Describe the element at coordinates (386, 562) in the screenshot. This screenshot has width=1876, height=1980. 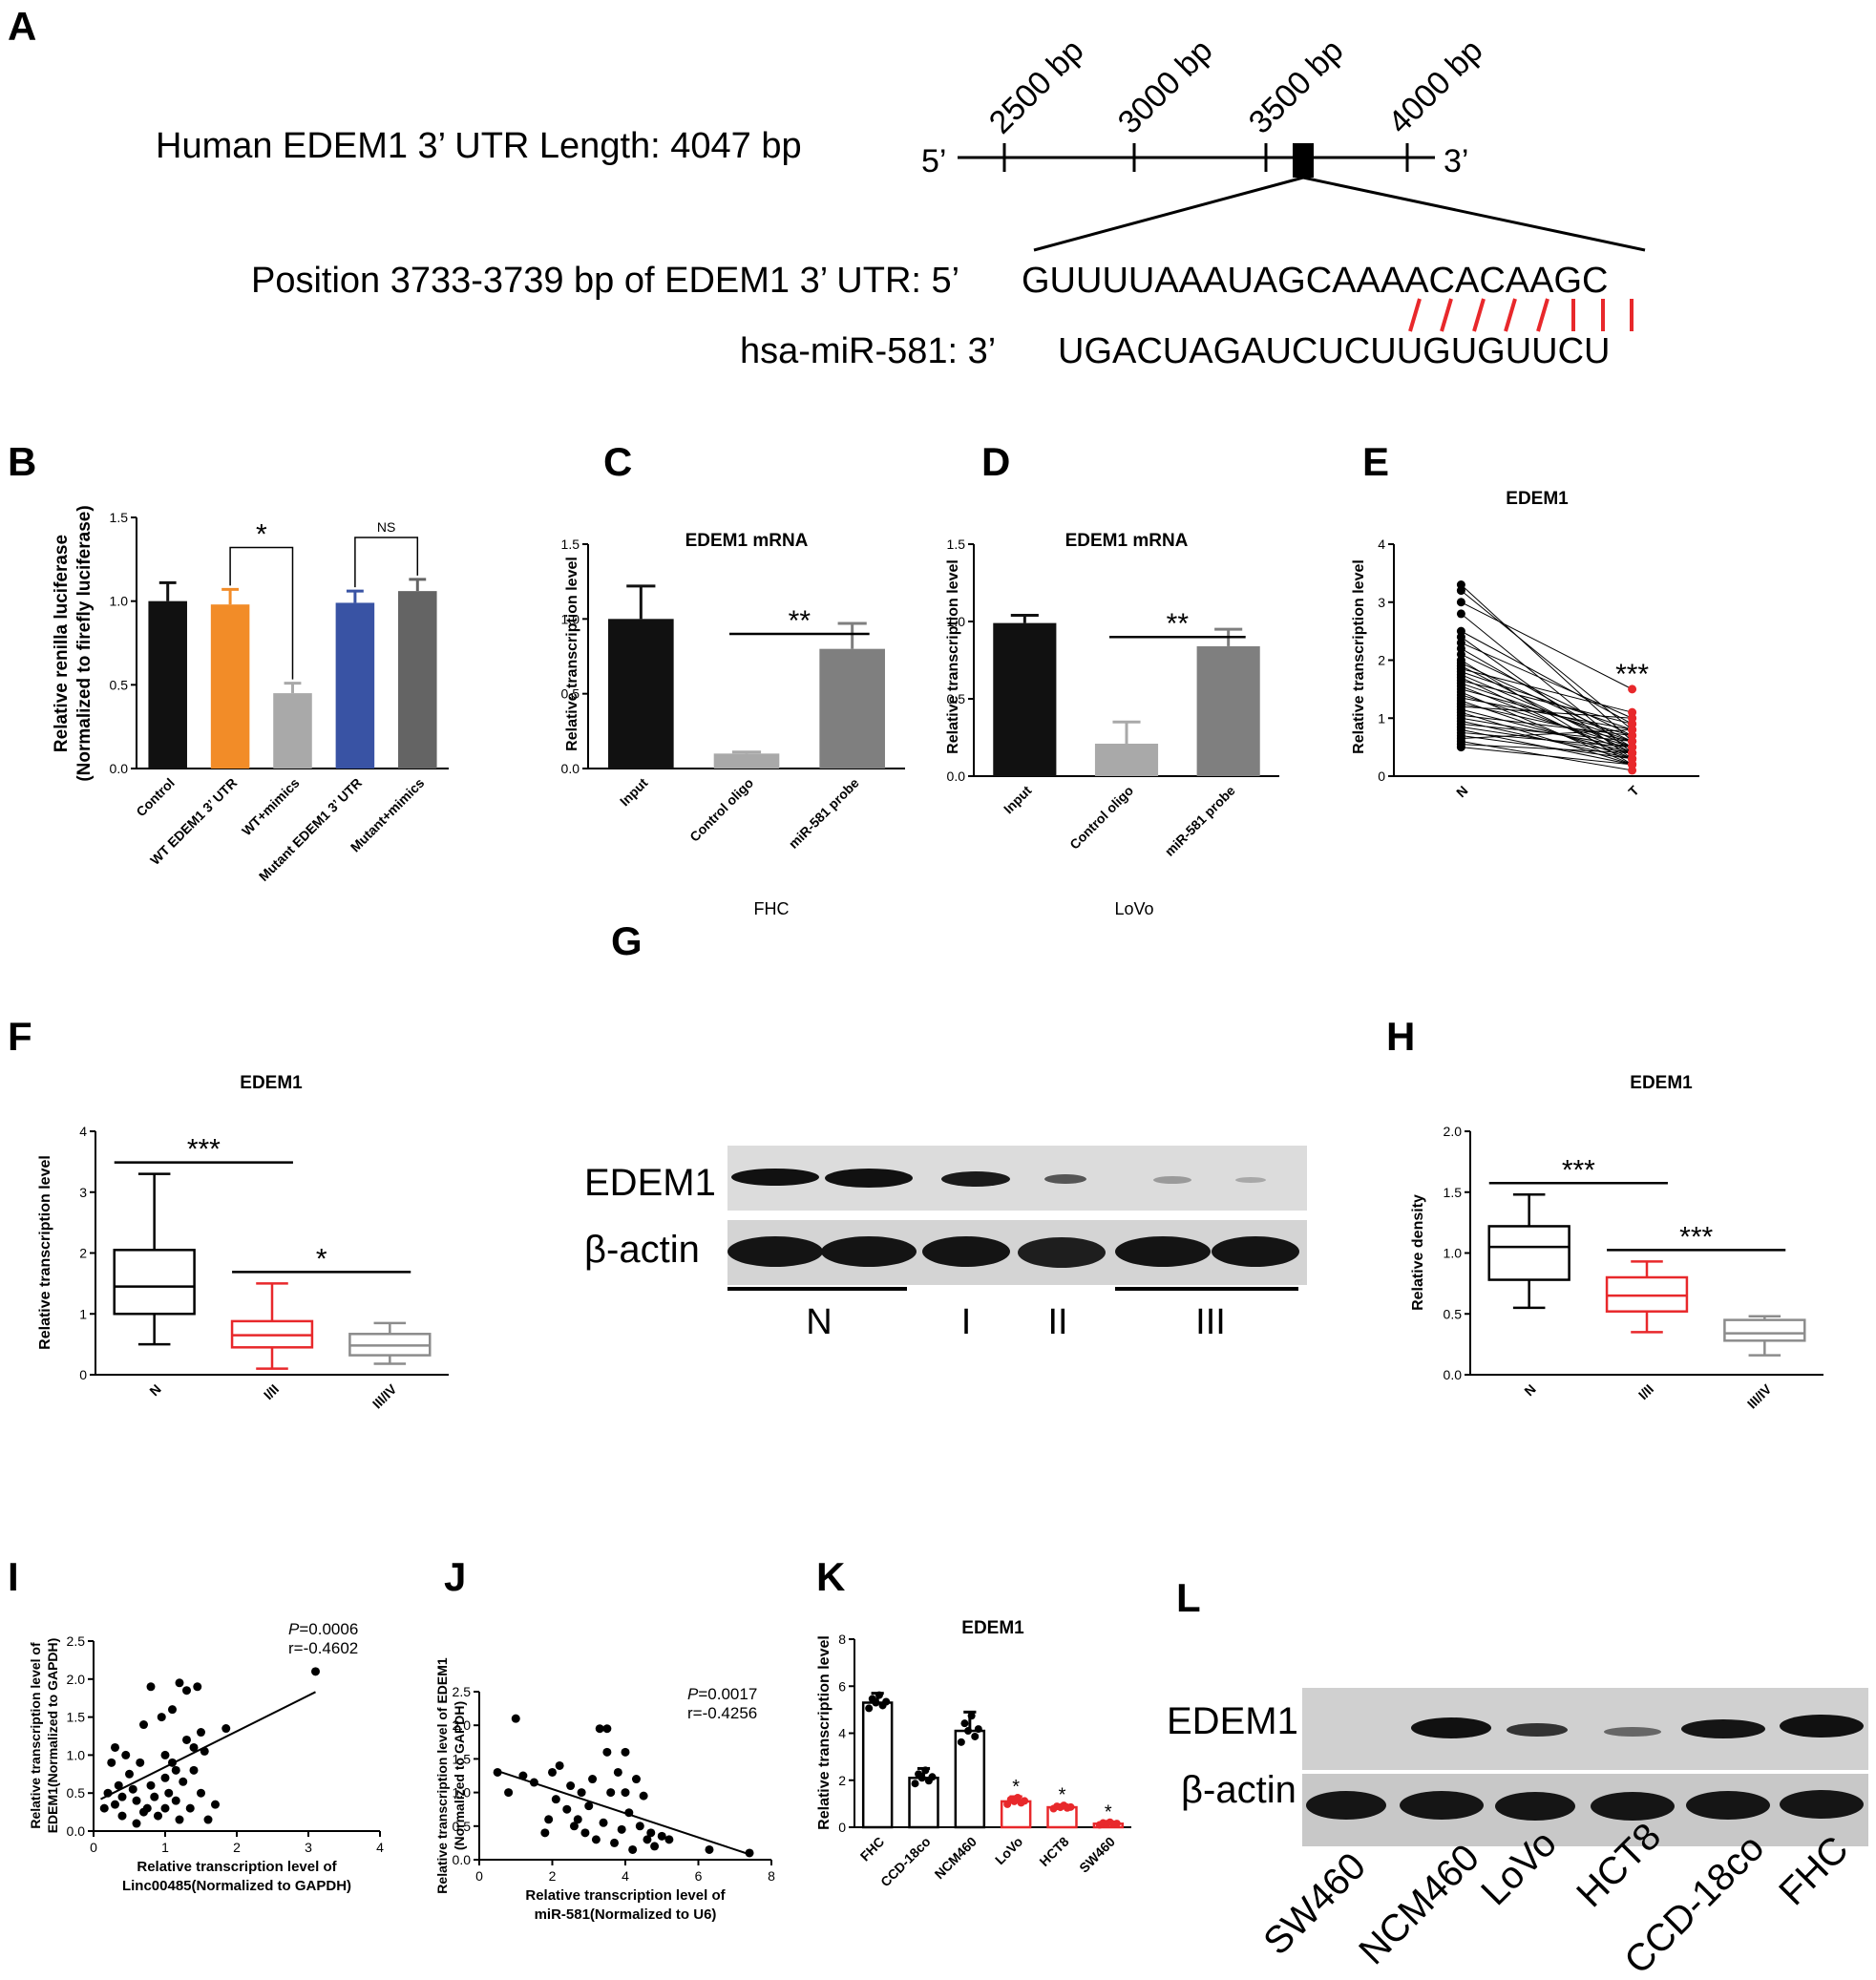
I see `significance-bracket` at that location.